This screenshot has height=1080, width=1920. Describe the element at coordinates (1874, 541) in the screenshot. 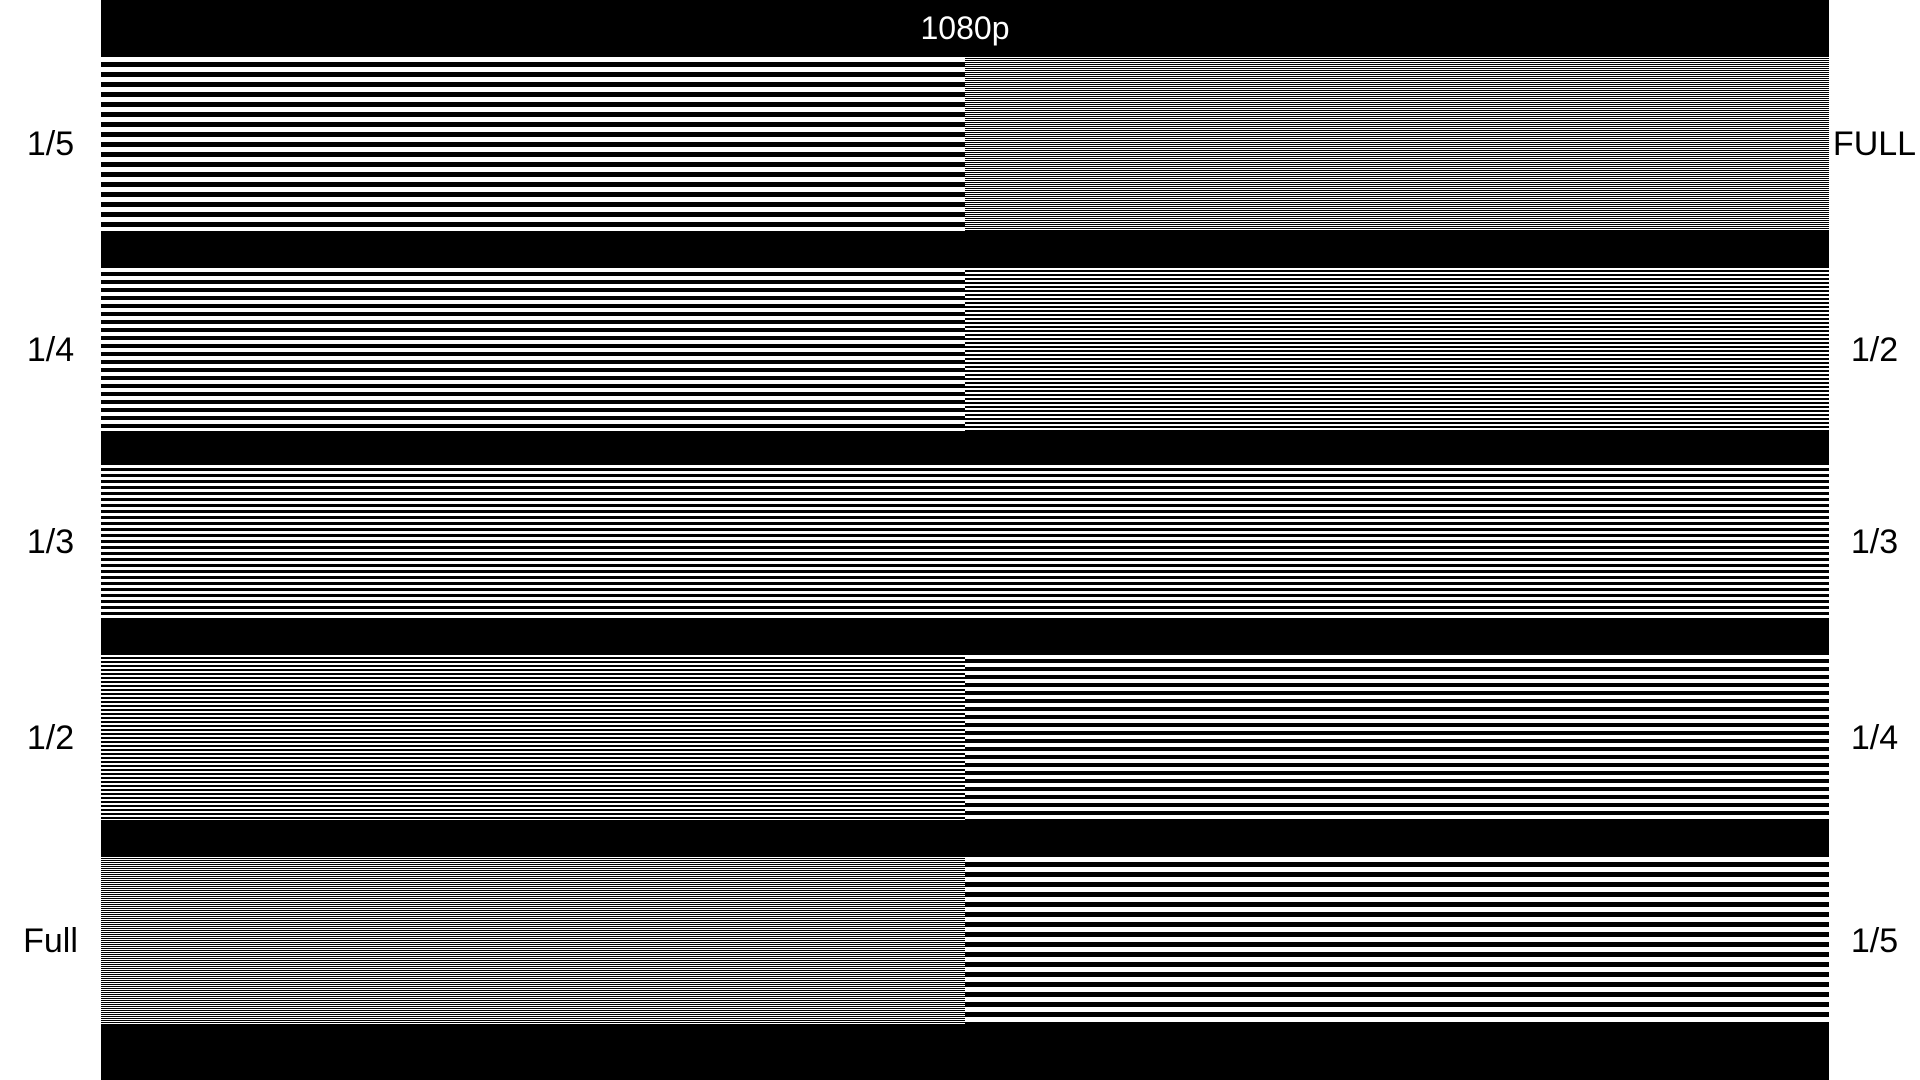

I see `right-label: 1/3` at that location.